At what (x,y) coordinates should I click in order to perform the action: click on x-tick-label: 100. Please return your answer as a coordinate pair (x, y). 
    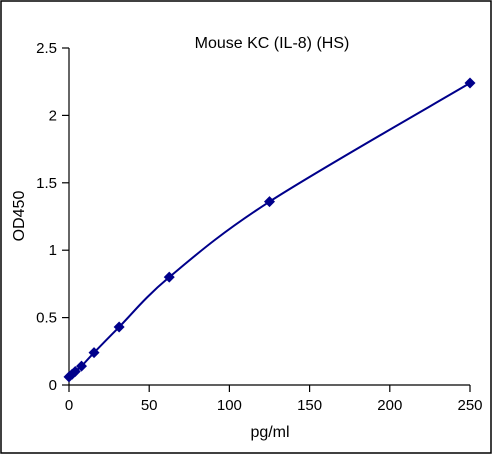
    Looking at the image, I should click on (229, 405).